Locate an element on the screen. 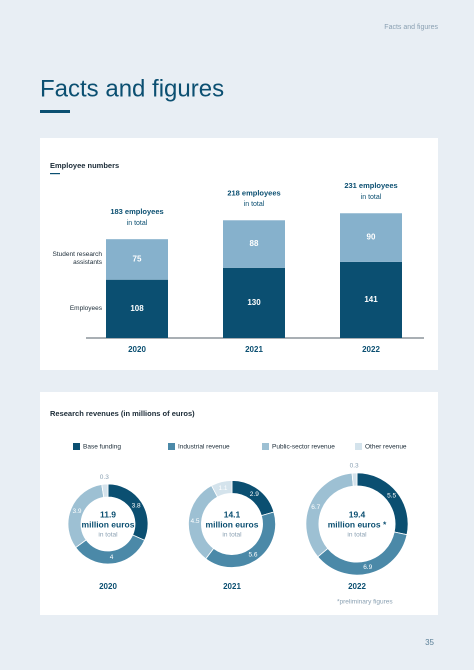  running-header: Facts and figures is located at coordinates (411, 27).